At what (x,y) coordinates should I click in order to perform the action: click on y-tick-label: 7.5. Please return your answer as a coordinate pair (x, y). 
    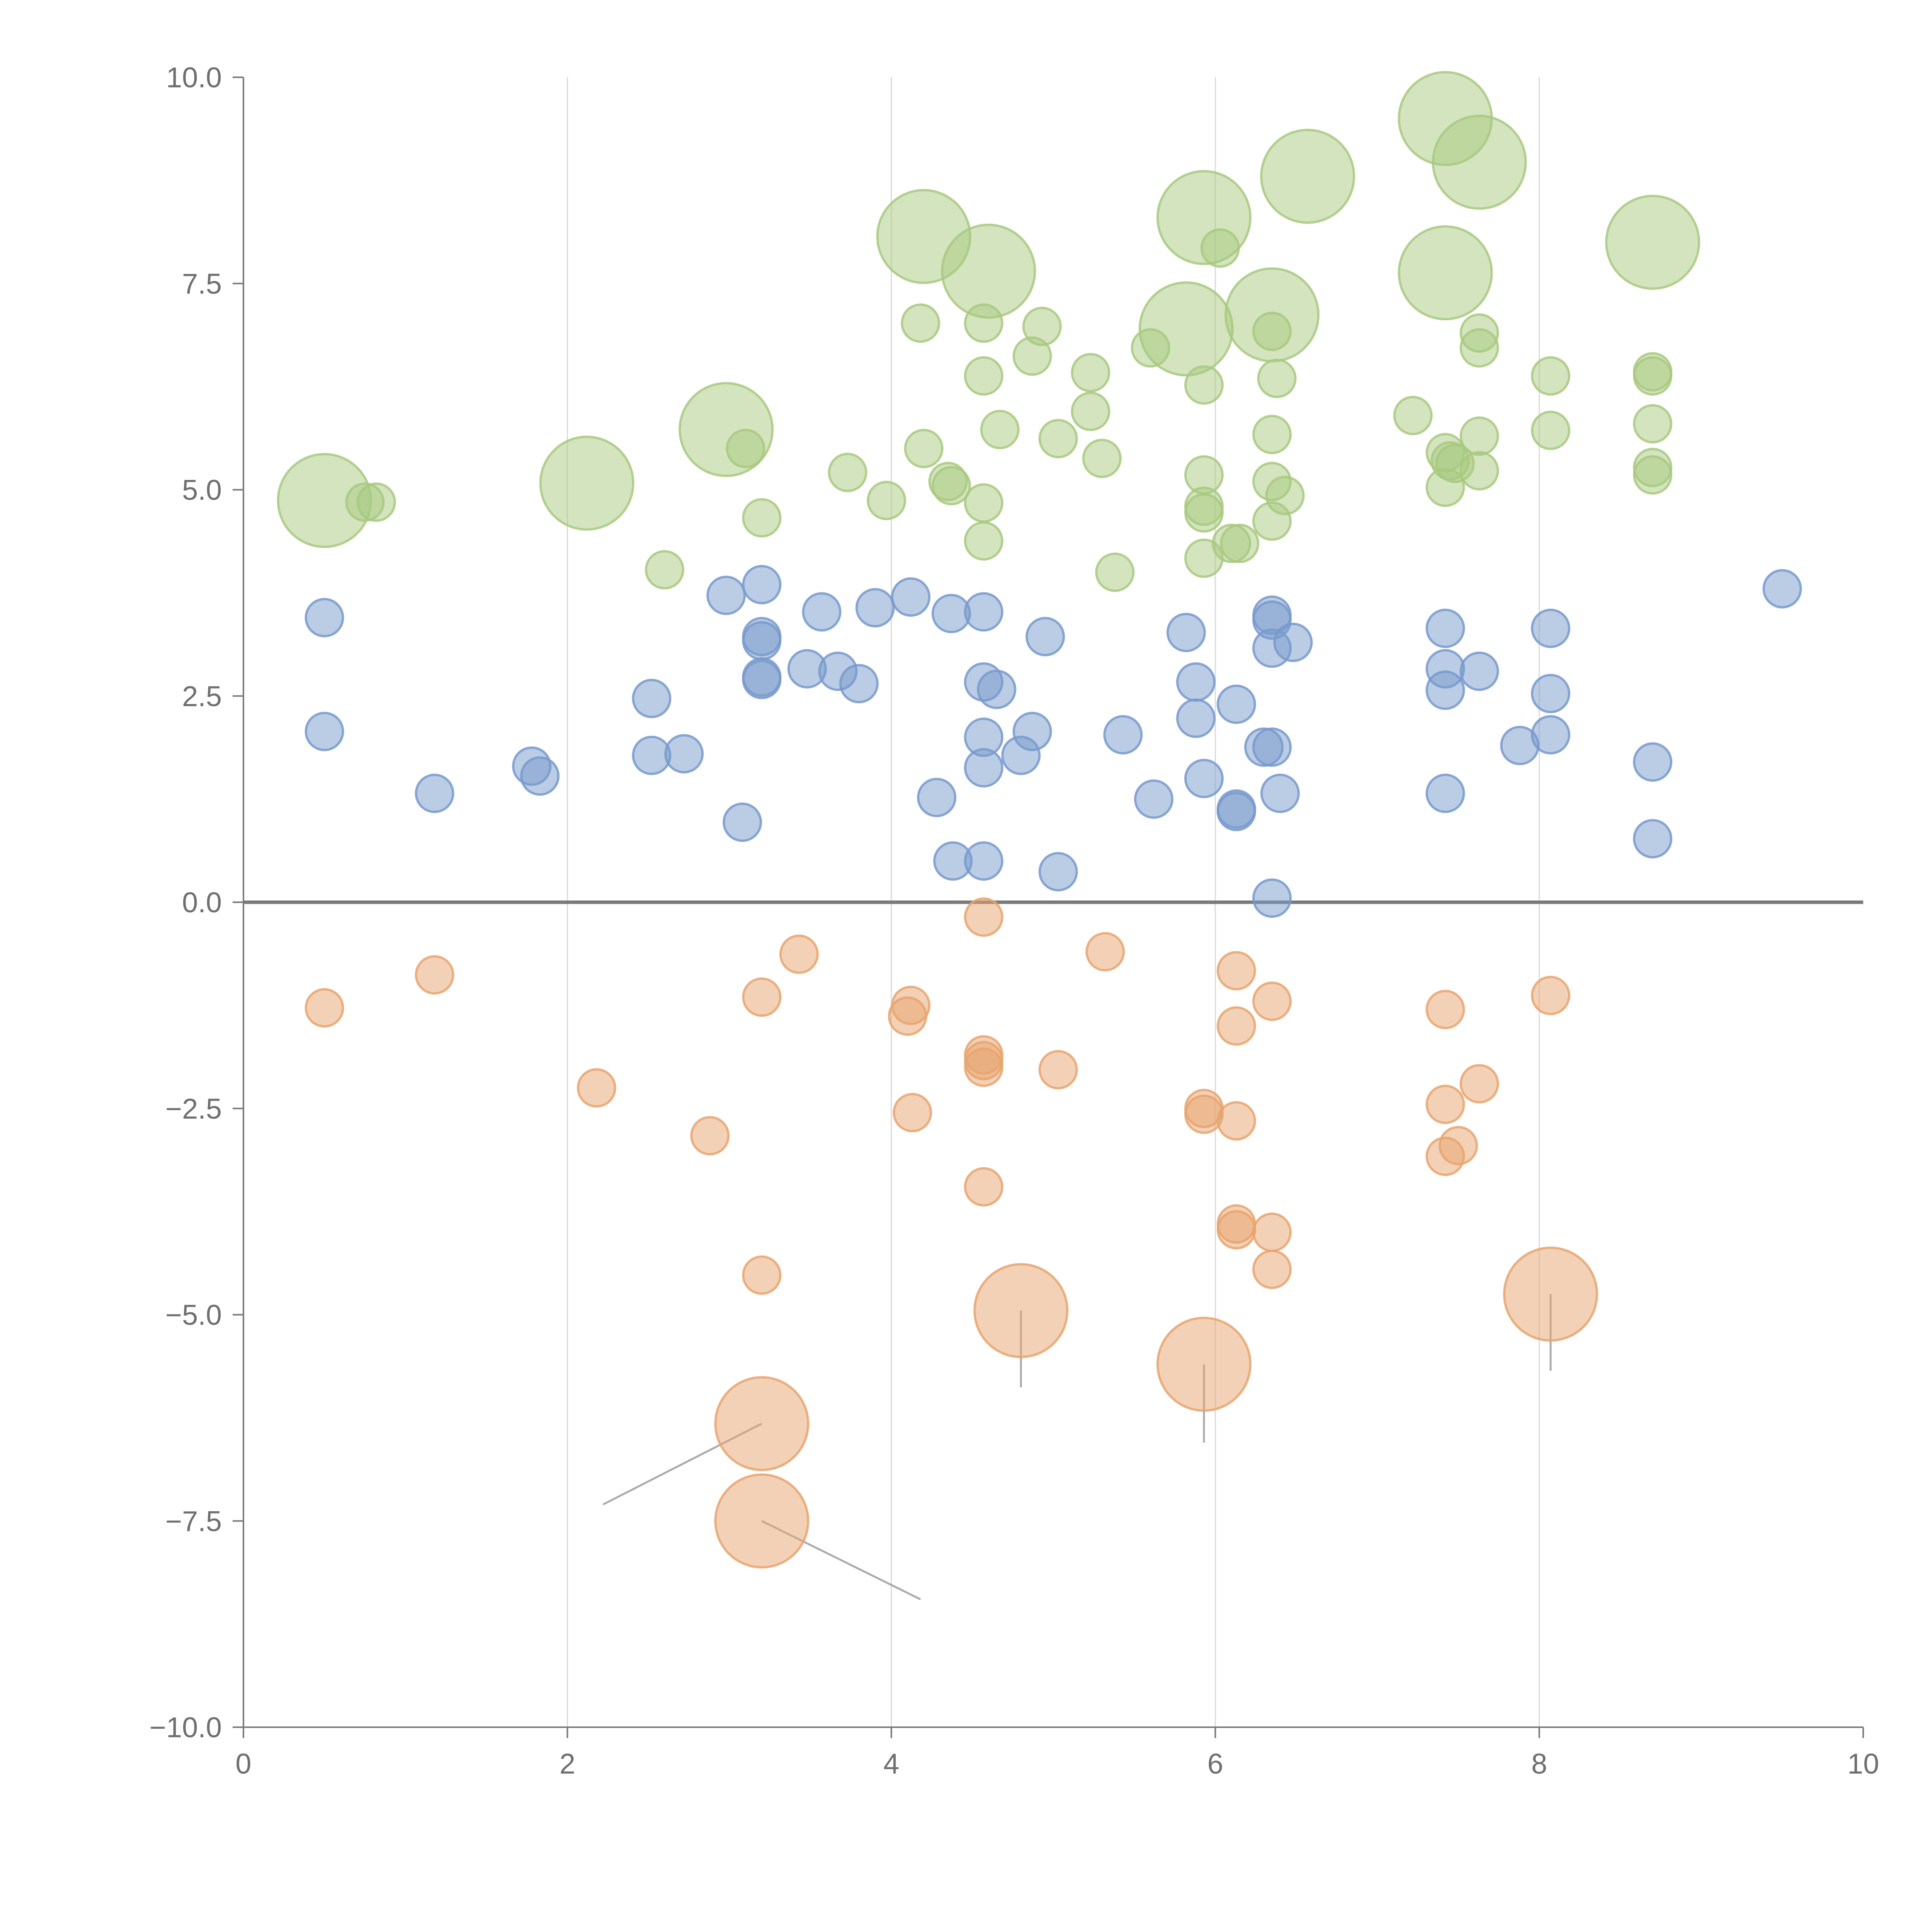
    Looking at the image, I should click on (202, 284).